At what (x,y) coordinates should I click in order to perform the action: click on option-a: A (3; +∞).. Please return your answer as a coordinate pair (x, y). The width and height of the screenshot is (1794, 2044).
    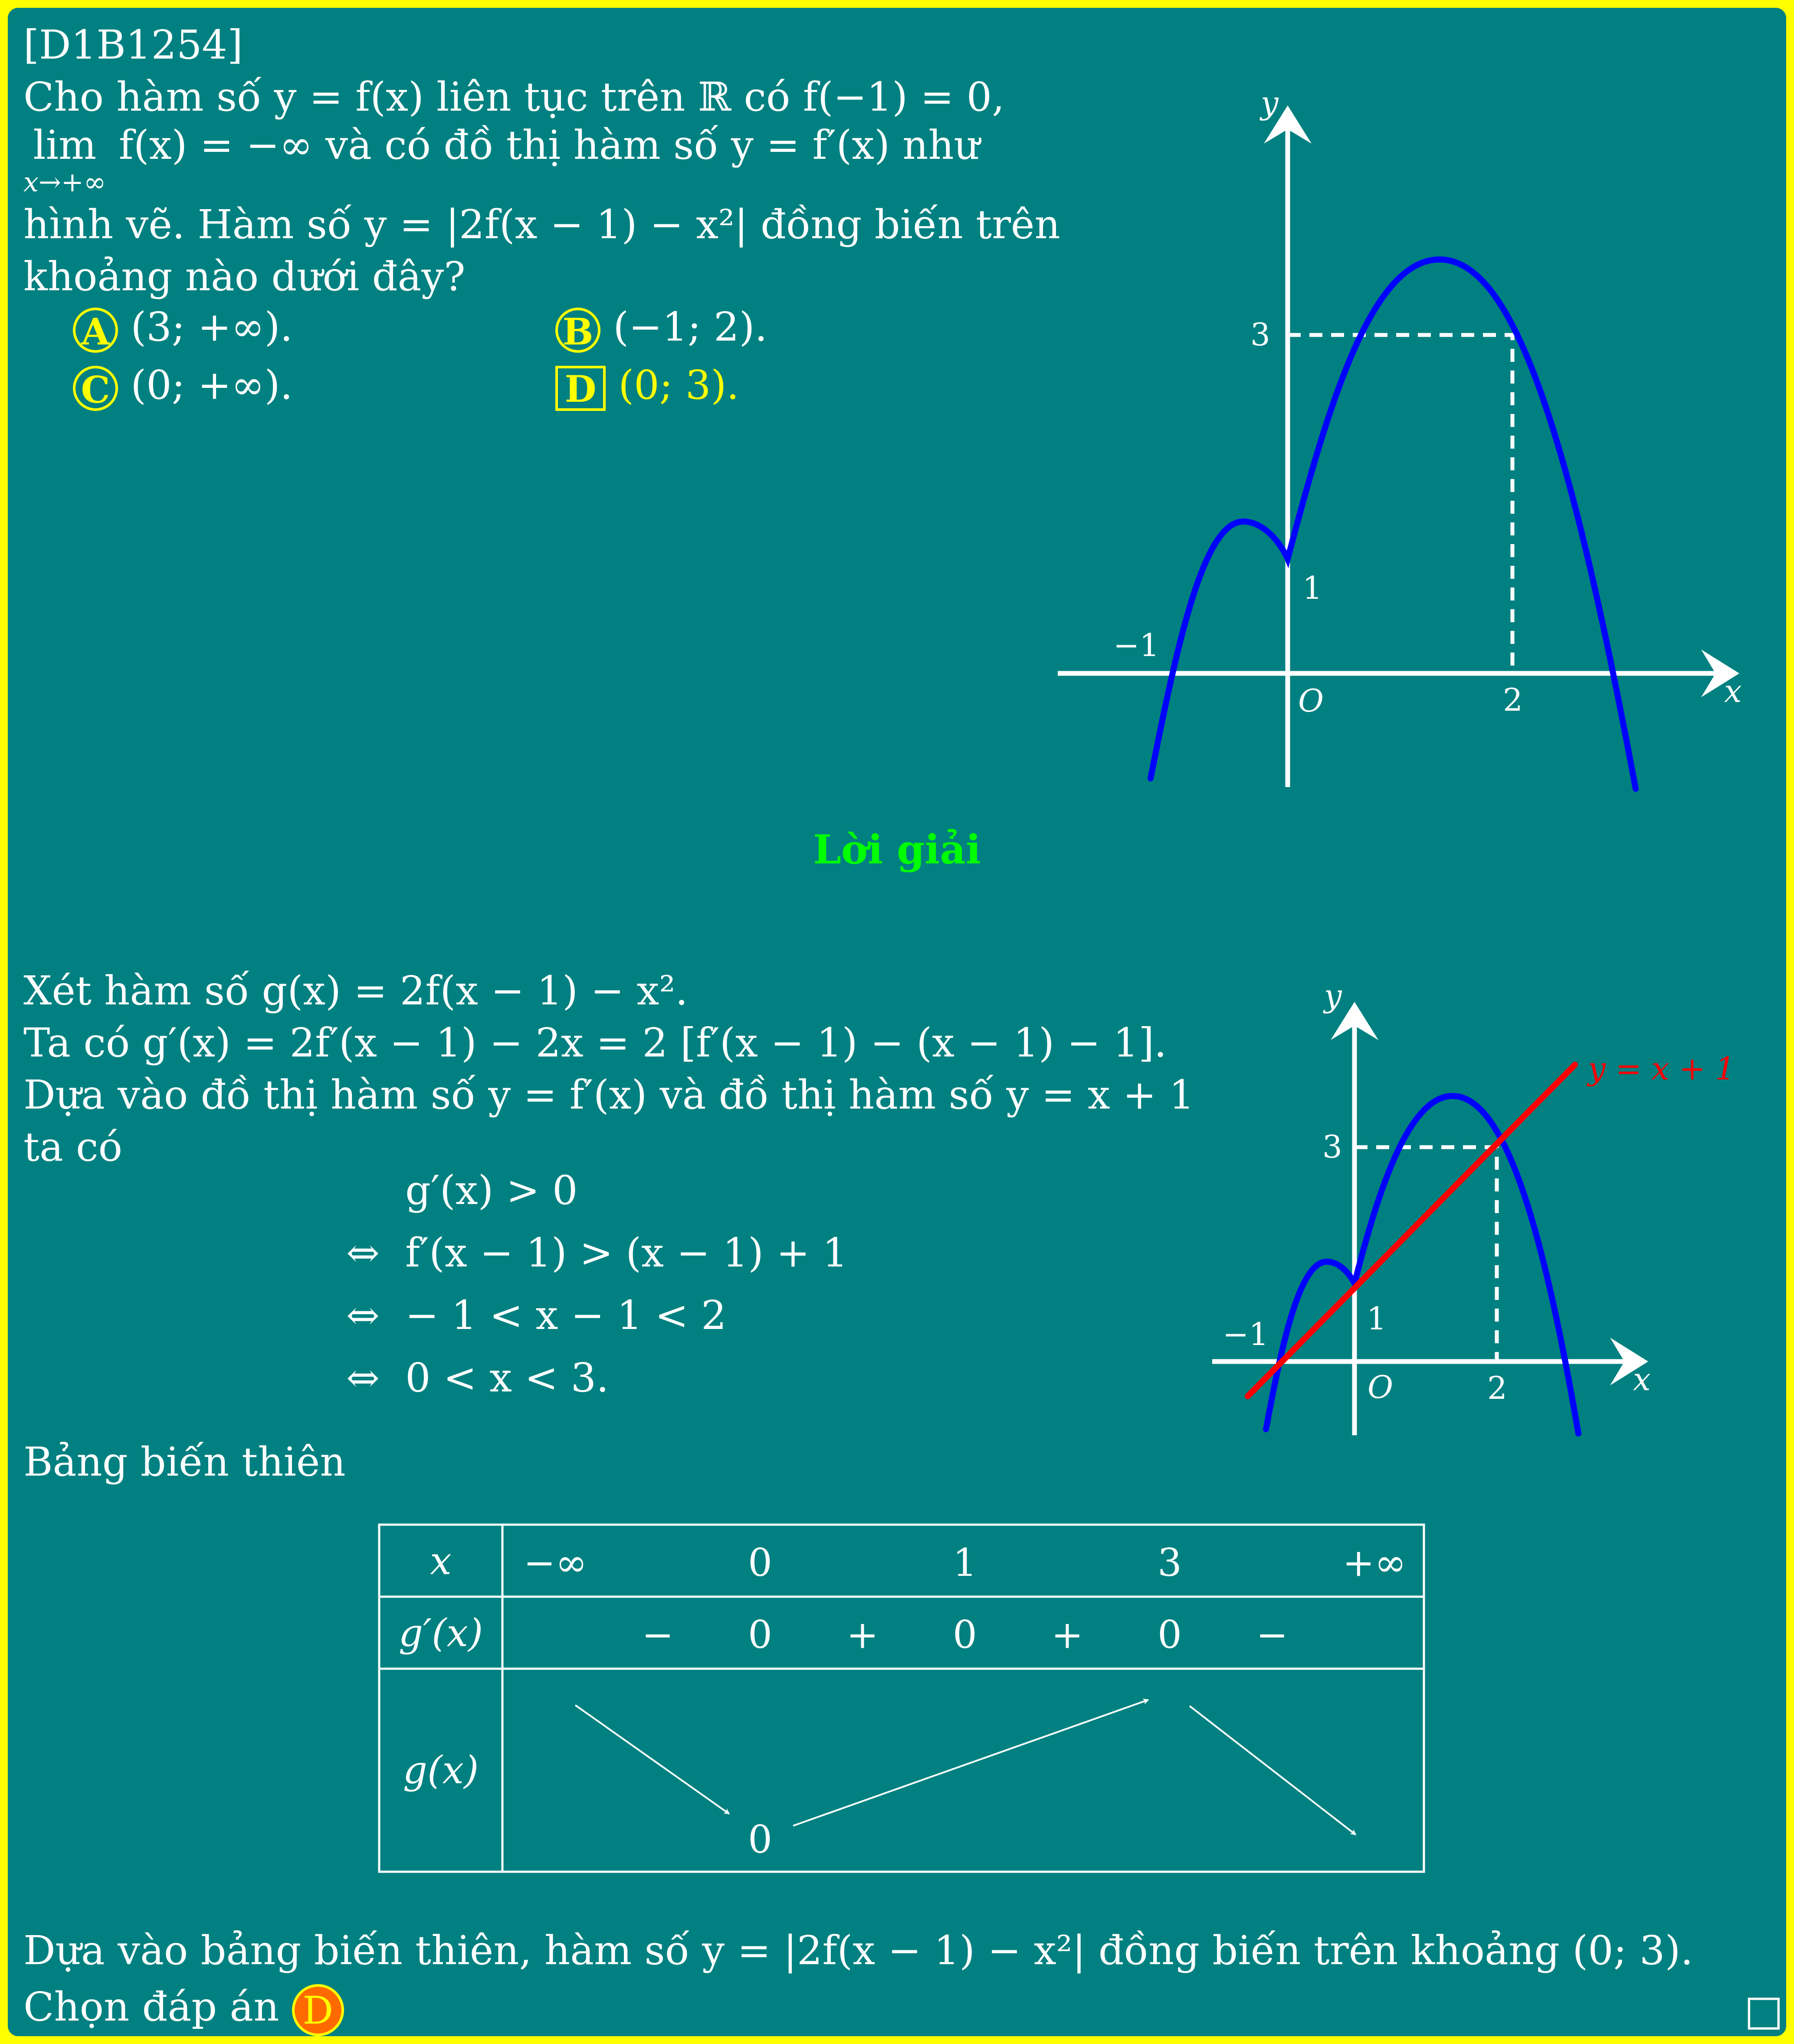
    Looking at the image, I should click on (183, 327).